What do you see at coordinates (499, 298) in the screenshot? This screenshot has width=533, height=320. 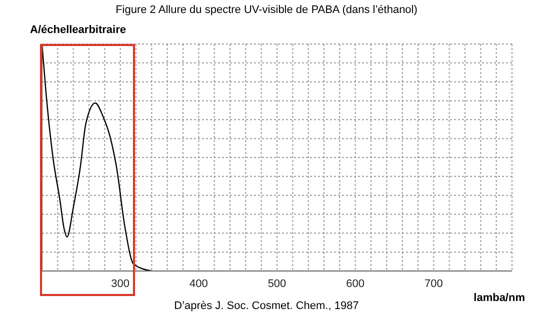 I see `x-axis-title: lamba/nm` at bounding box center [499, 298].